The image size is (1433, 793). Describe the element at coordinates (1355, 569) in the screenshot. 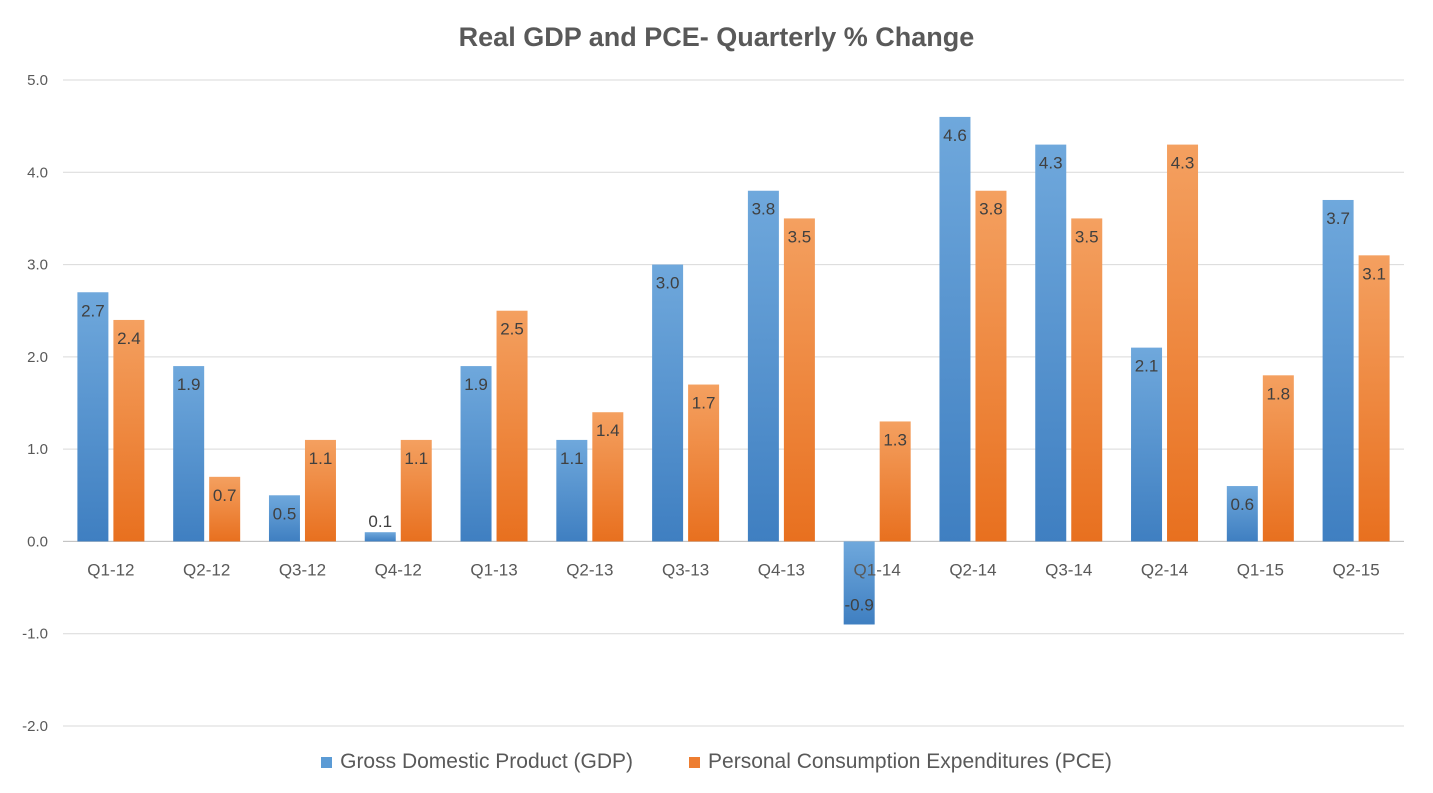

I see `x-tick-label: Q2-15` at that location.